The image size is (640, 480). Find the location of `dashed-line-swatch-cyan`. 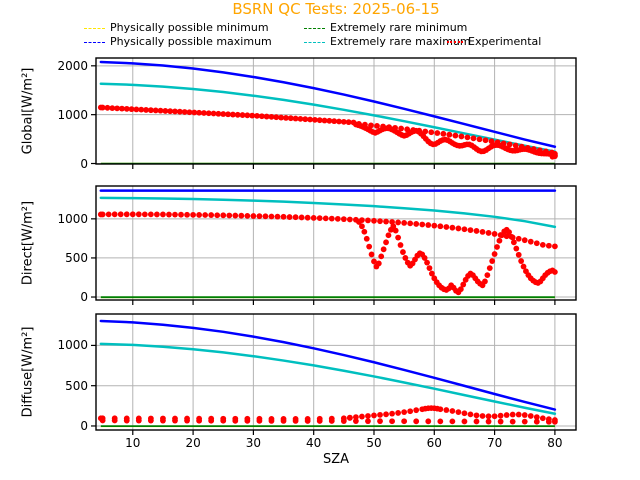

dashed-line-swatch-cyan is located at coordinates (314, 42).